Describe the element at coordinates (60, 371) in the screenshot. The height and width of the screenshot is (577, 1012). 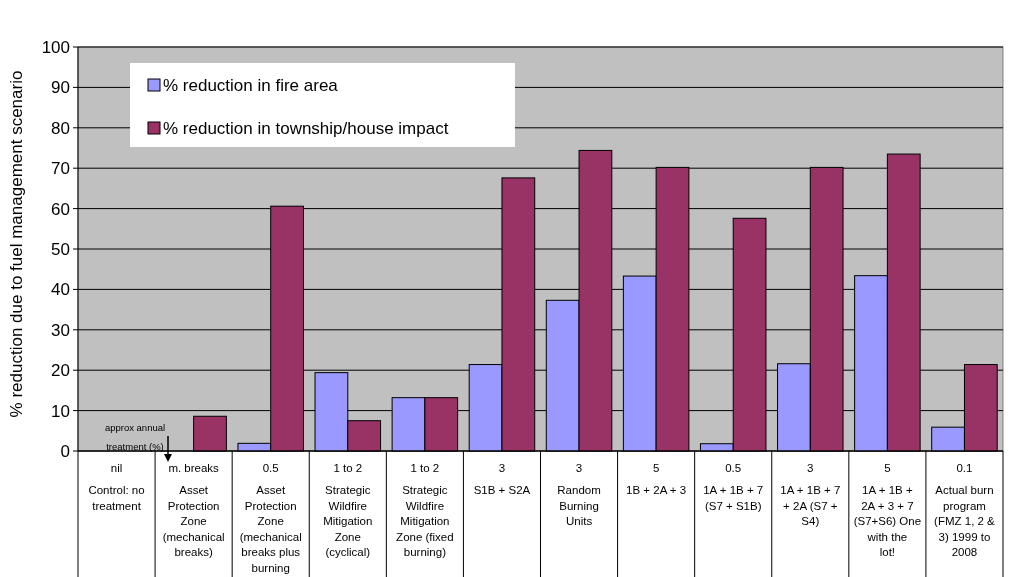
I see `y-tick-label: 20` at that location.